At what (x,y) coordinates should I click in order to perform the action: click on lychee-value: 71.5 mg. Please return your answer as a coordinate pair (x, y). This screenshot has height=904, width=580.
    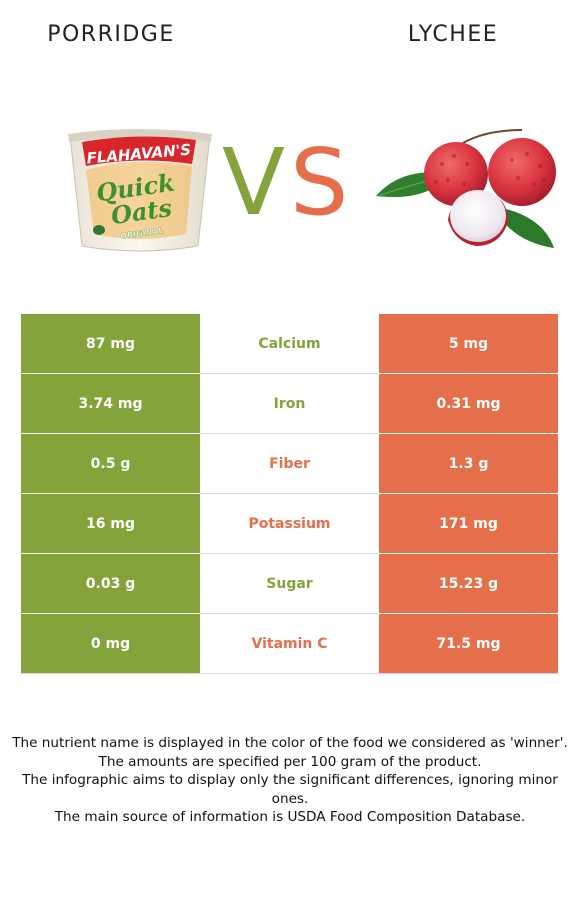
    Looking at the image, I should click on (468, 644).